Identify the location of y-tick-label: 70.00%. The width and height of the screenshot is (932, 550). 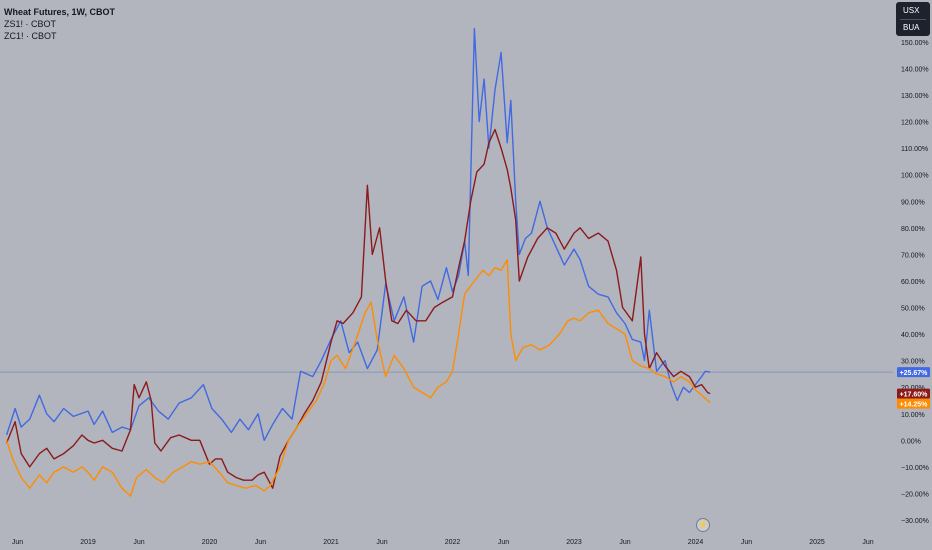
(913, 255).